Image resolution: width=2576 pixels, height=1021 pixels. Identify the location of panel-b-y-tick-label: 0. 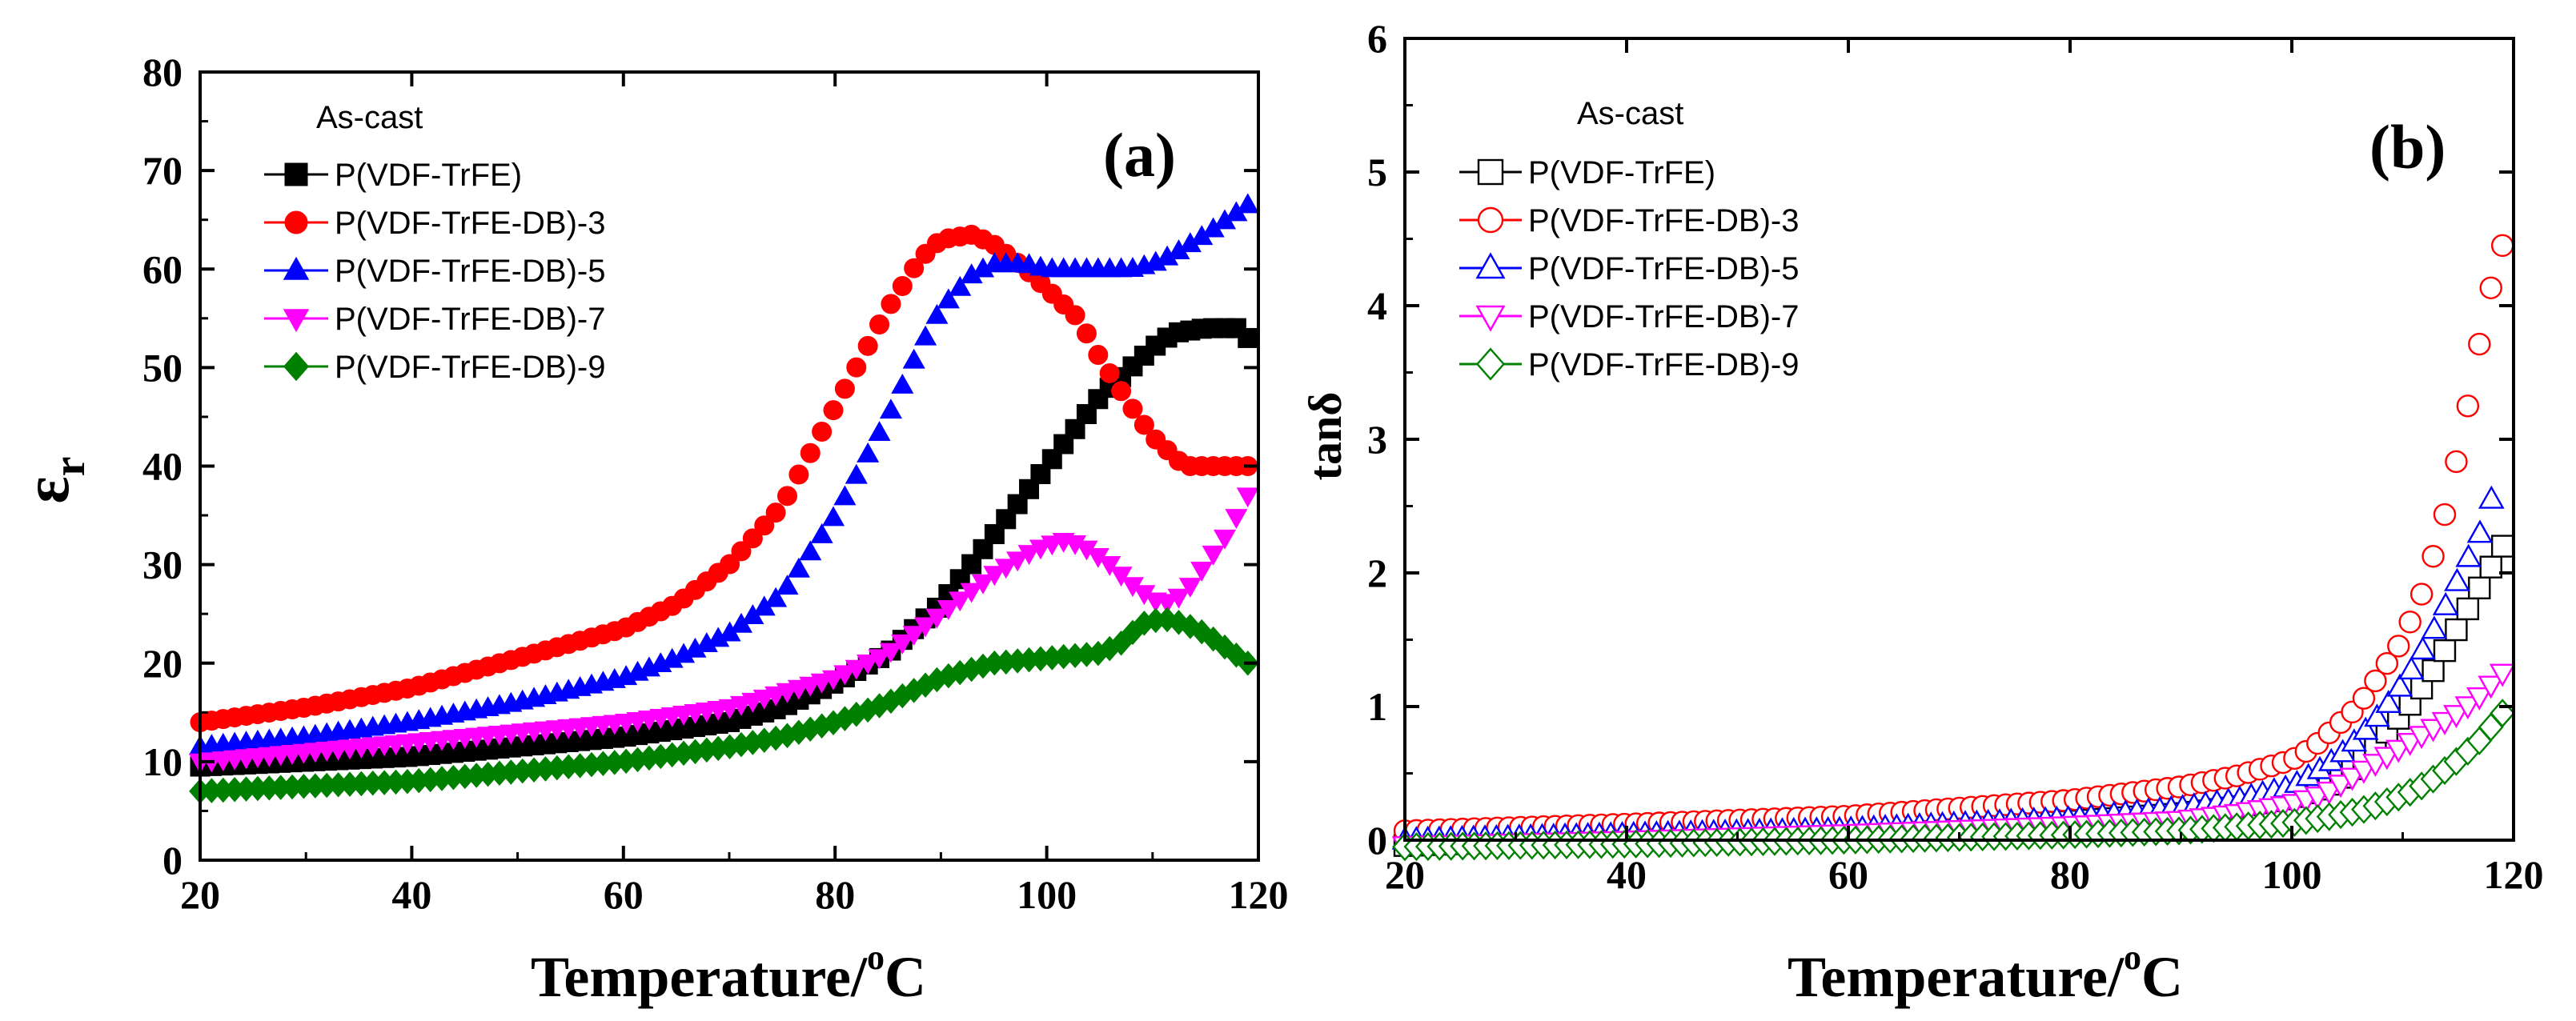
(1377, 841).